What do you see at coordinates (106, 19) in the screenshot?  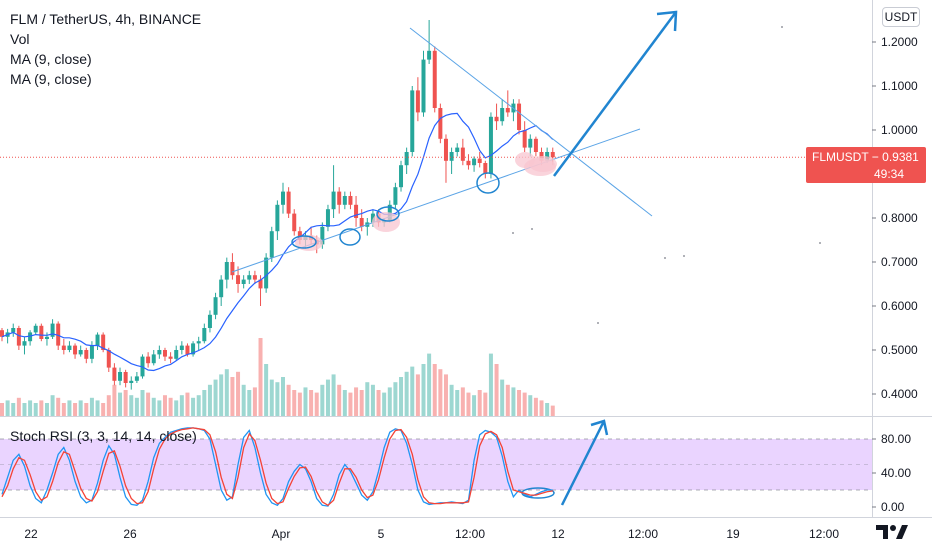 I see `symbol-title: FLM / TetherUS, 4h, BINANCE` at bounding box center [106, 19].